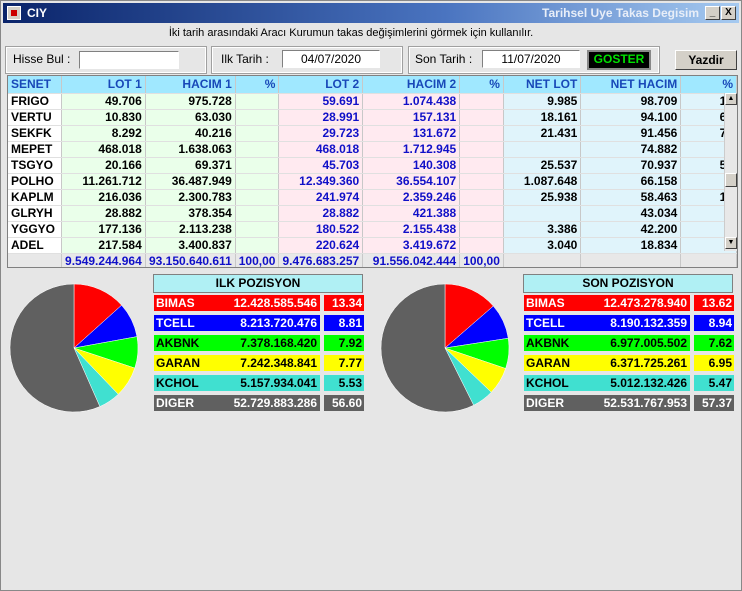  Describe the element at coordinates (542, 181) in the screenshot. I see `value-cell: 1.087.648` at that location.